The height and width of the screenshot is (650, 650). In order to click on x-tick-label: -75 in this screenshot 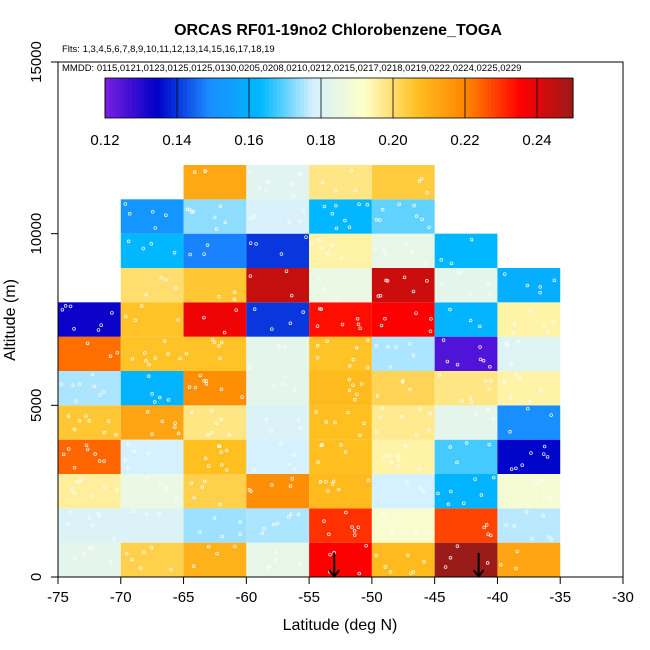, I will do `click(58, 597)`.